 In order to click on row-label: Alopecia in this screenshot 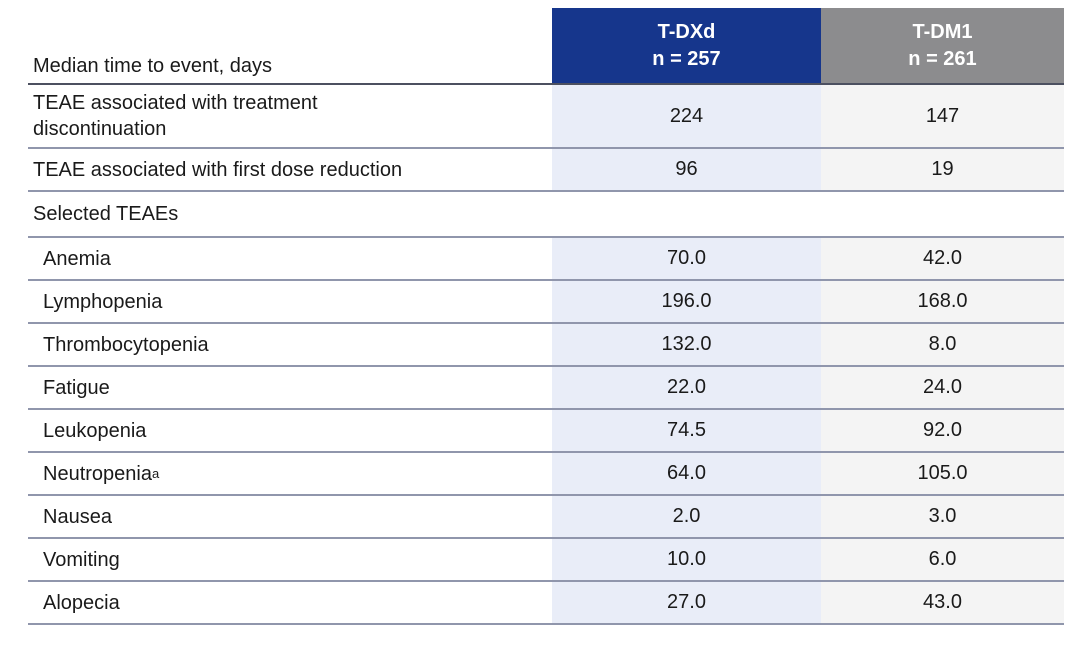, I will do `click(290, 602)`.